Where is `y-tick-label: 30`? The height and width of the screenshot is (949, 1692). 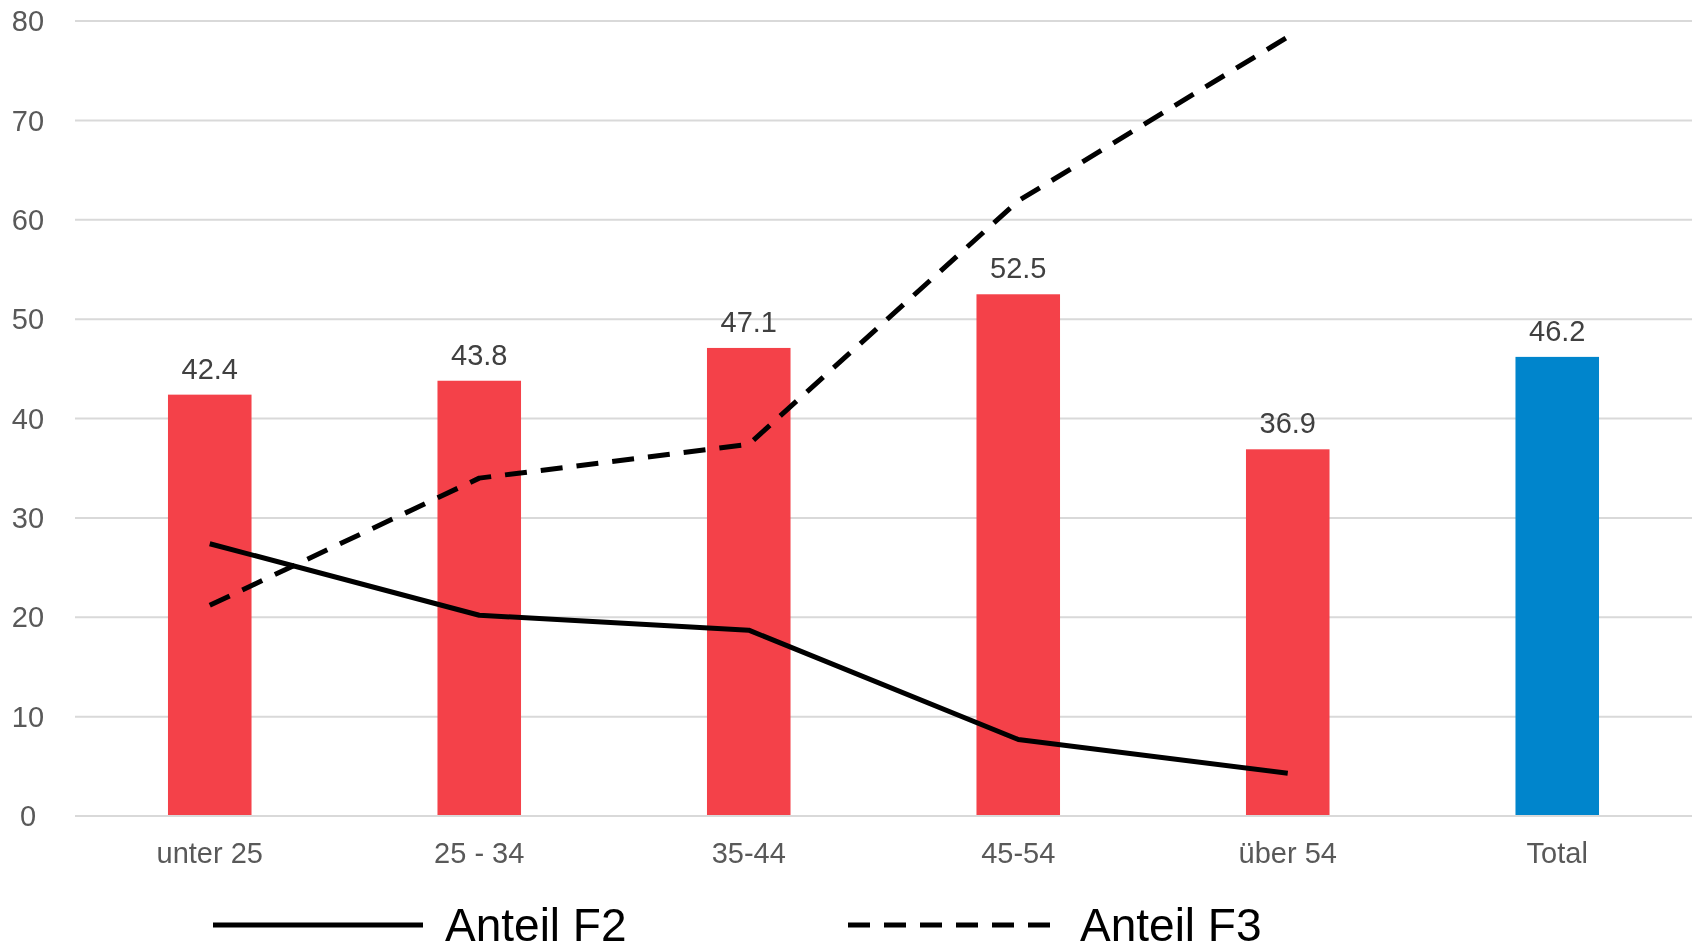
y-tick-label: 30 is located at coordinates (28, 518).